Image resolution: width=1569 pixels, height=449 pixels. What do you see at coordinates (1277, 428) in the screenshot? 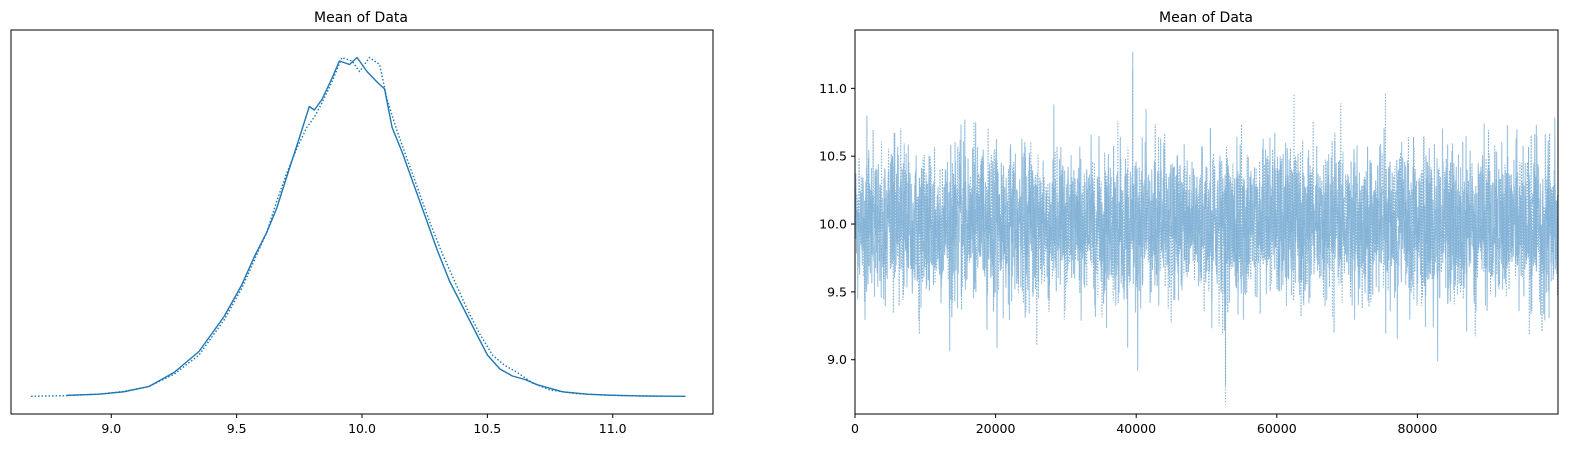
I see `trace-x-tick-label: 60000` at bounding box center [1277, 428].